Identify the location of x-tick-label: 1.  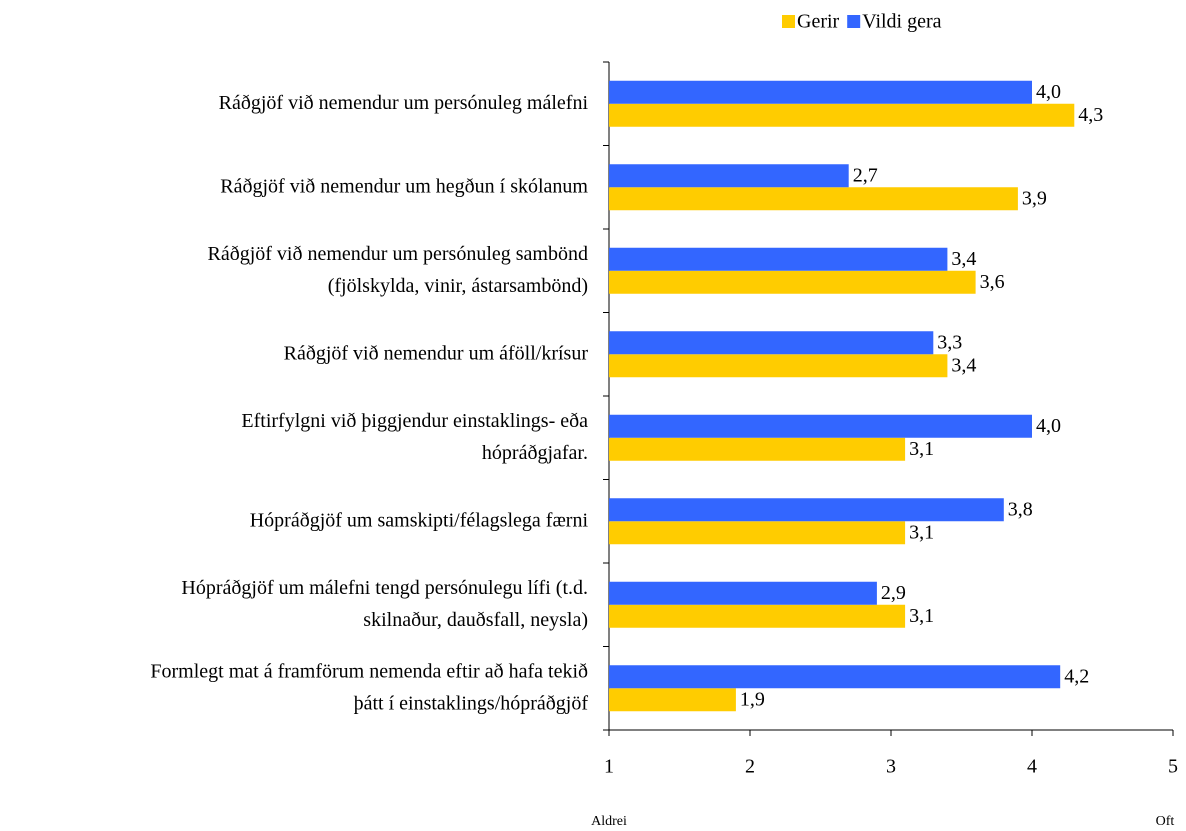
(609, 767).